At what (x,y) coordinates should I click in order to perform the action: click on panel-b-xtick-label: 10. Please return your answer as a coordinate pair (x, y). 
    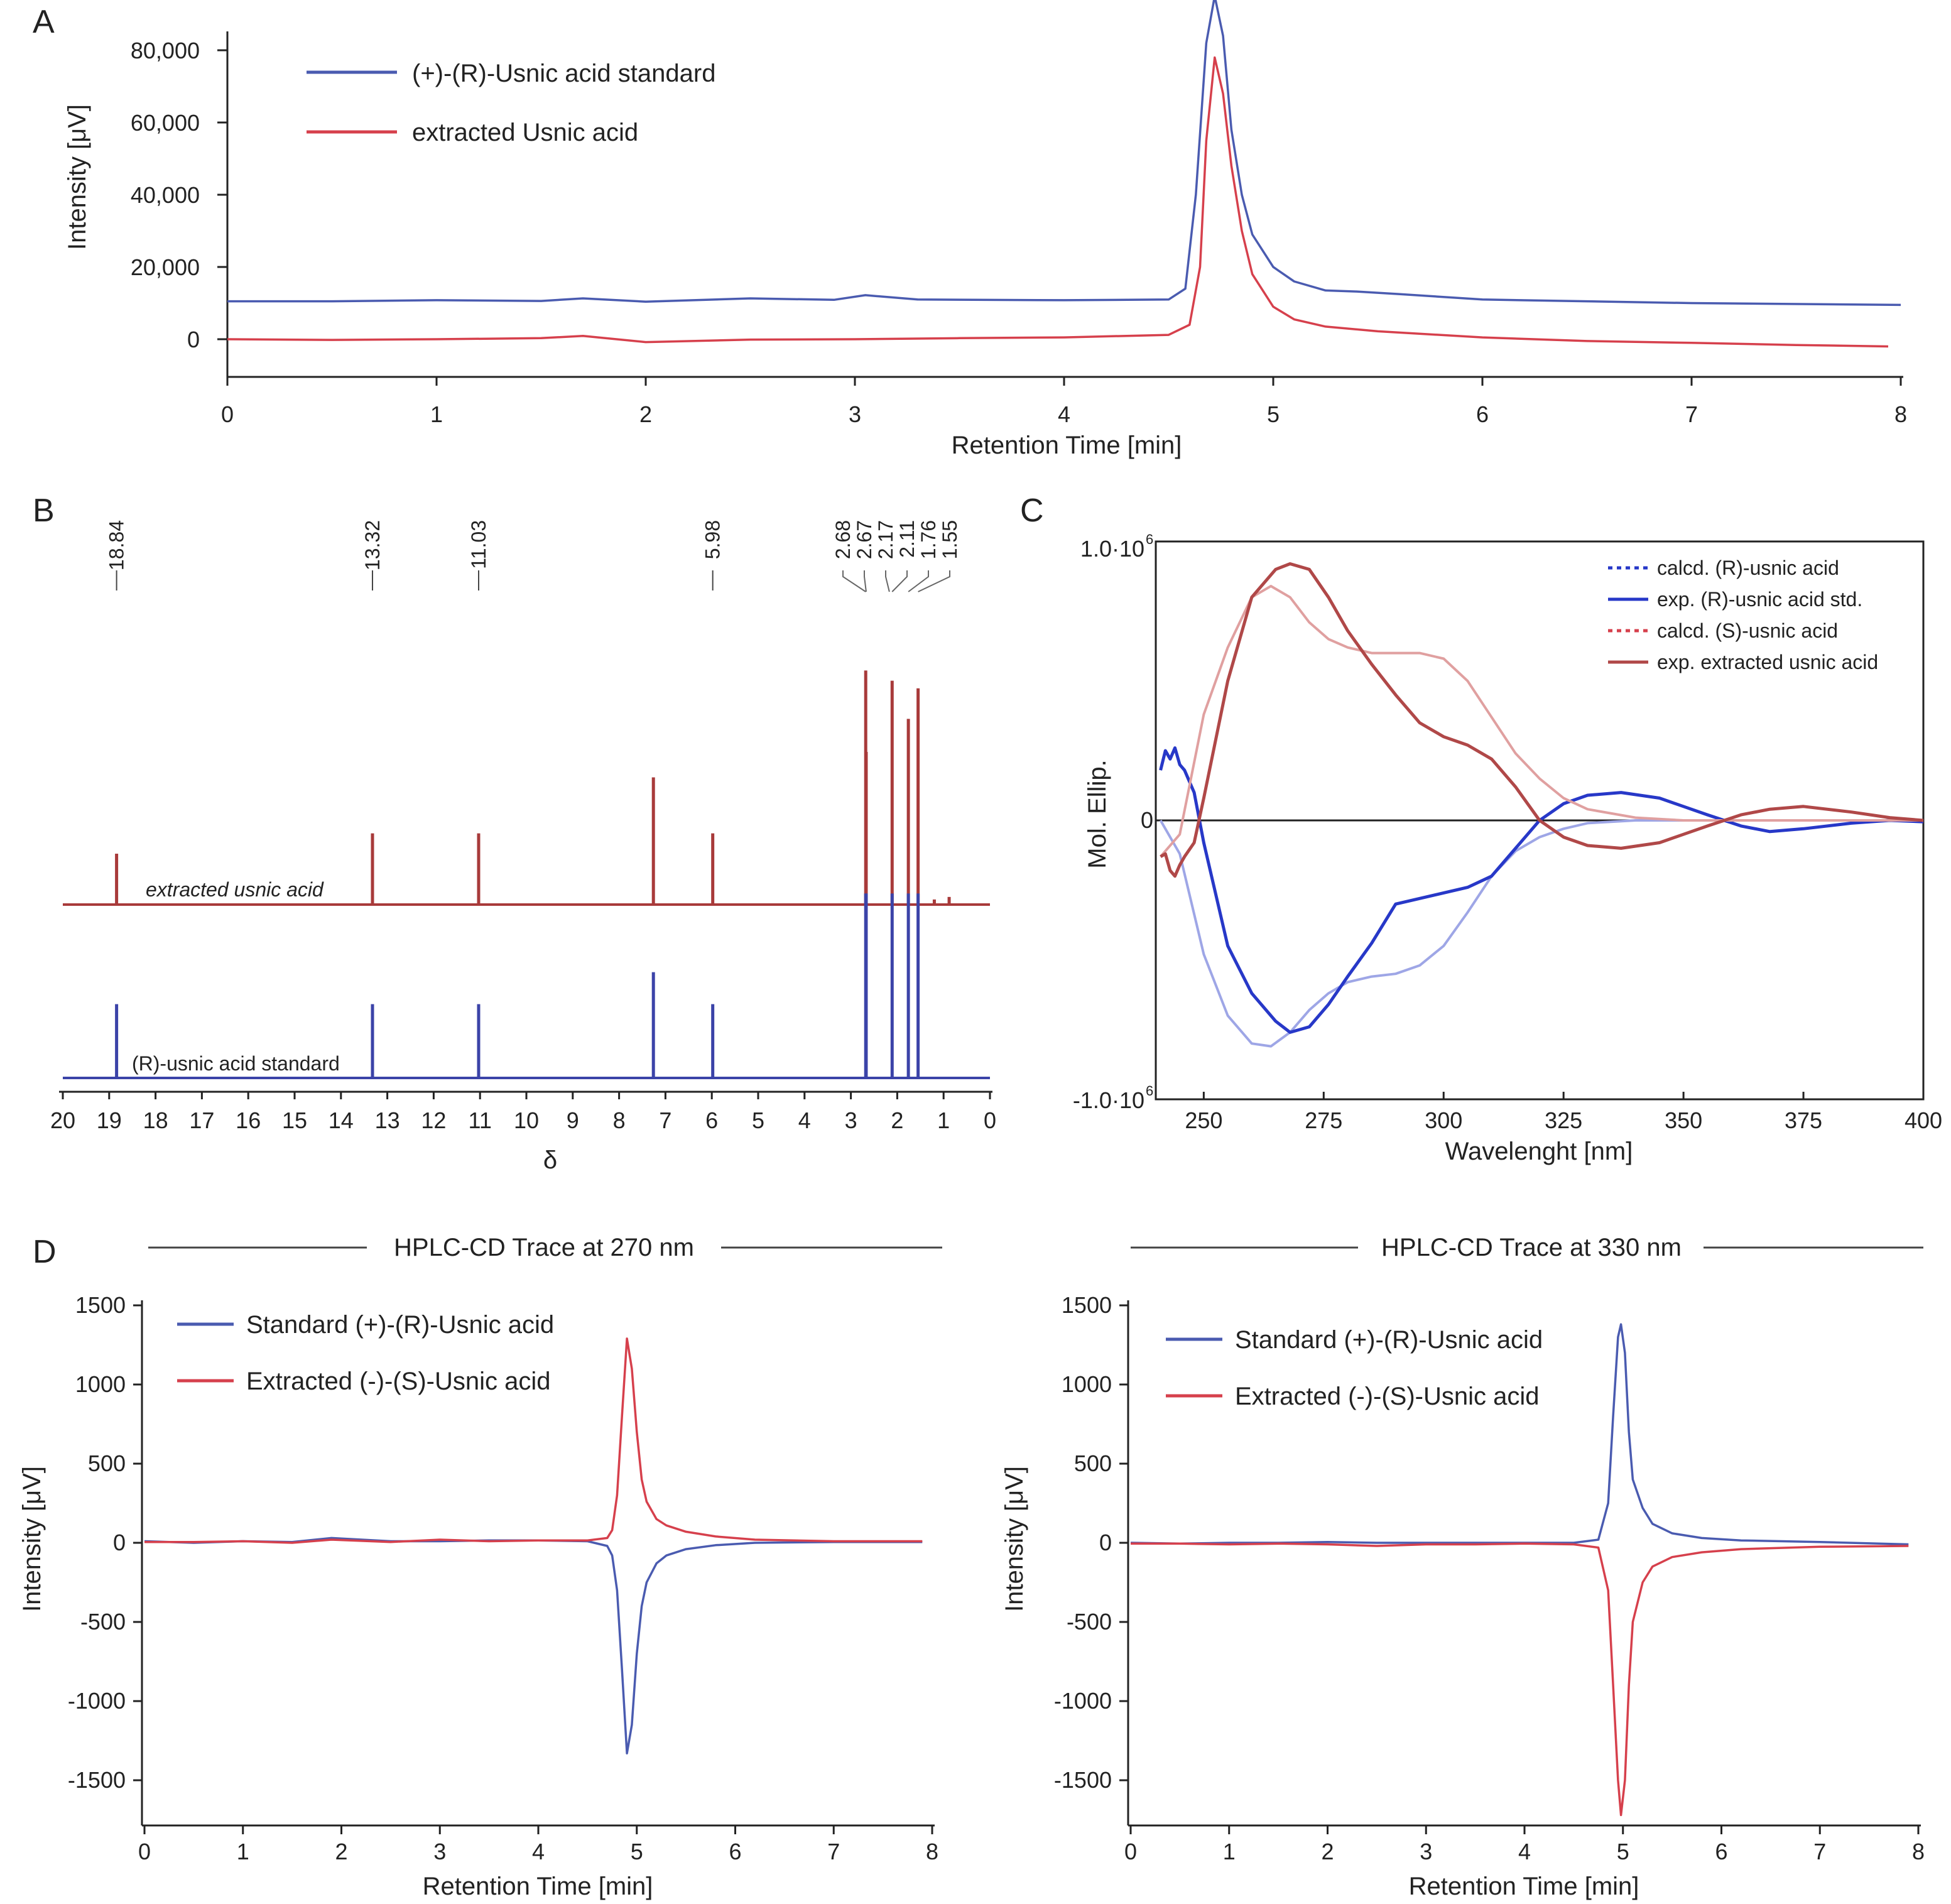
    Looking at the image, I should click on (526, 1120).